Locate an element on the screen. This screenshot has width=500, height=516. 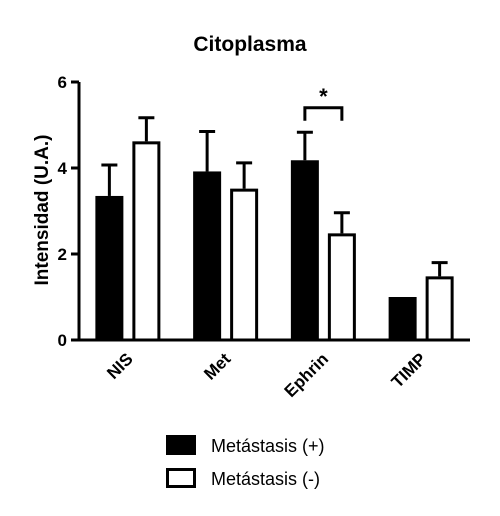
y-tick-label: 2 is located at coordinates (62, 254).